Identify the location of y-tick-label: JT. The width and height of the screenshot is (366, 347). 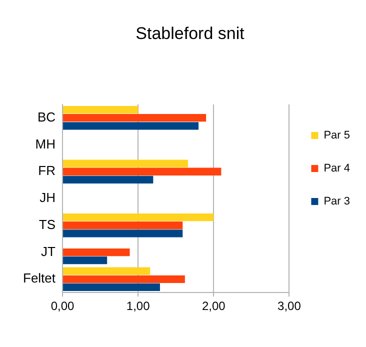
(48, 251).